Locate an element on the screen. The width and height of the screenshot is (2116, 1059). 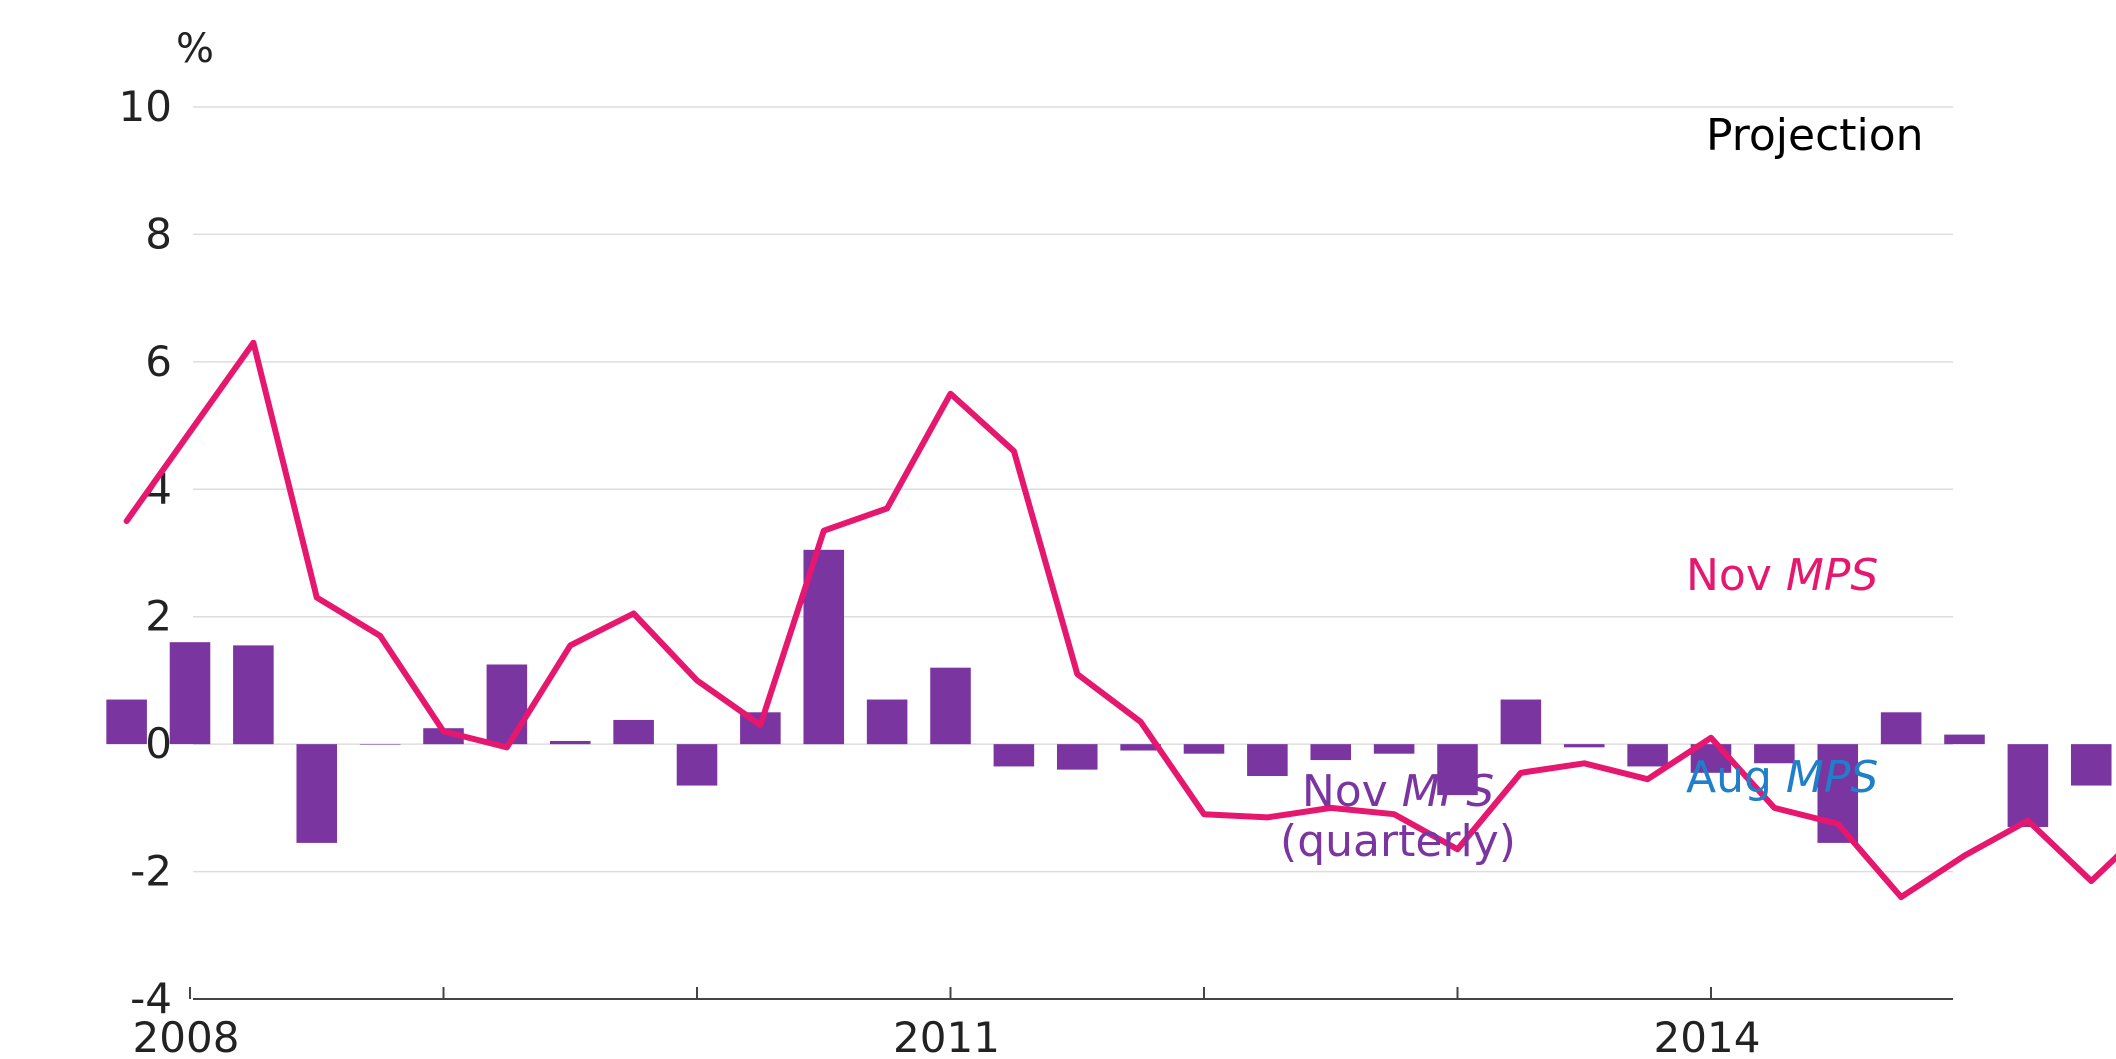
quarterly-label-suffix: (quarterly) is located at coordinates (1398, 841).